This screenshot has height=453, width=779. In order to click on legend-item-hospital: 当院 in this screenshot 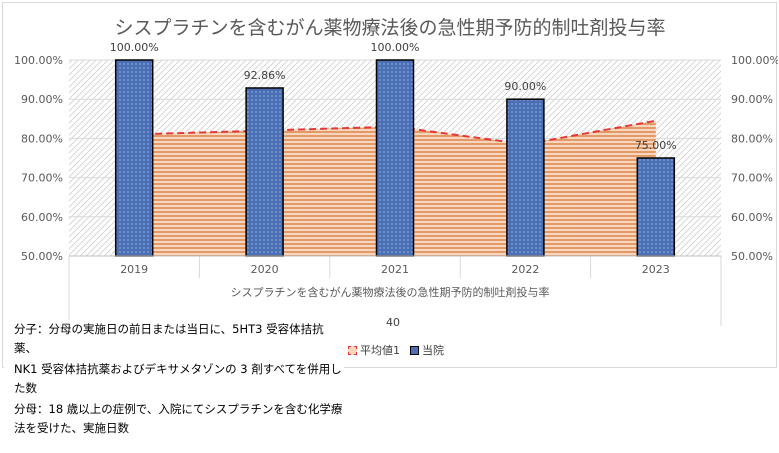, I will do `click(427, 350)`.